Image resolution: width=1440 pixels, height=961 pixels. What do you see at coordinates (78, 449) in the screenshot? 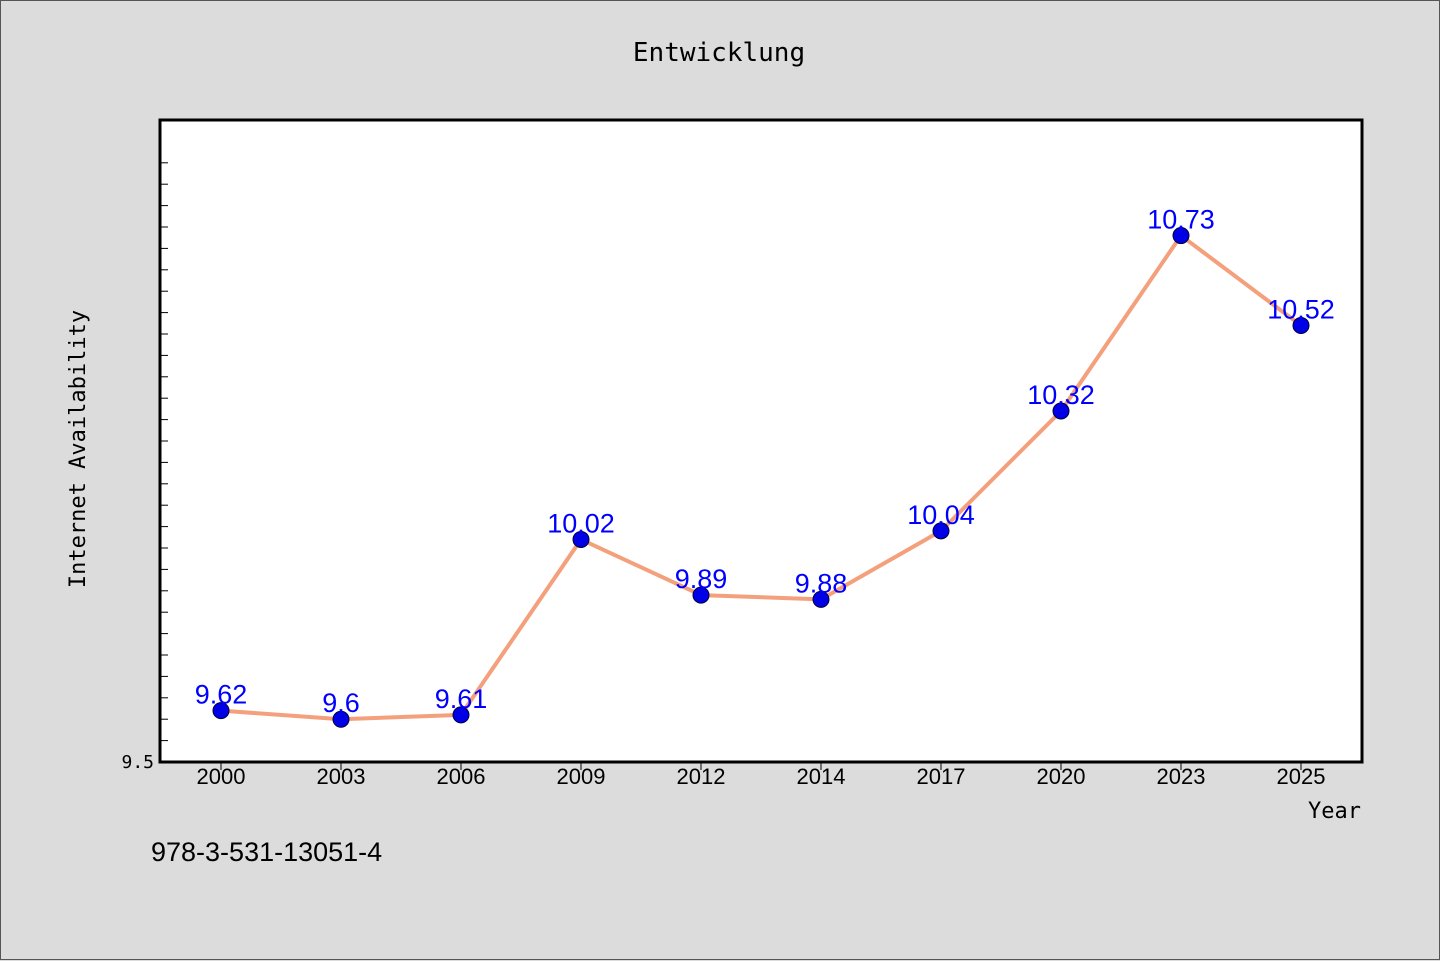
I see `y-axis-label: Internet Availability` at bounding box center [78, 449].